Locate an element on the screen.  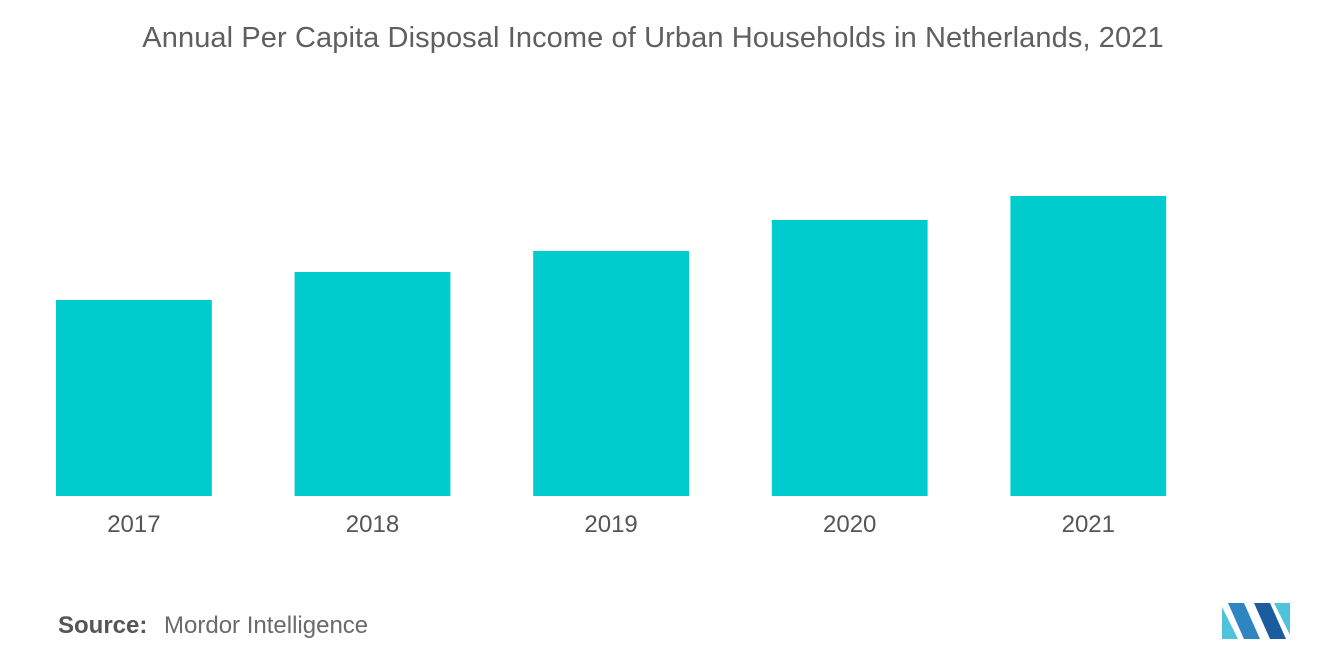
bar-2017 is located at coordinates (134, 398).